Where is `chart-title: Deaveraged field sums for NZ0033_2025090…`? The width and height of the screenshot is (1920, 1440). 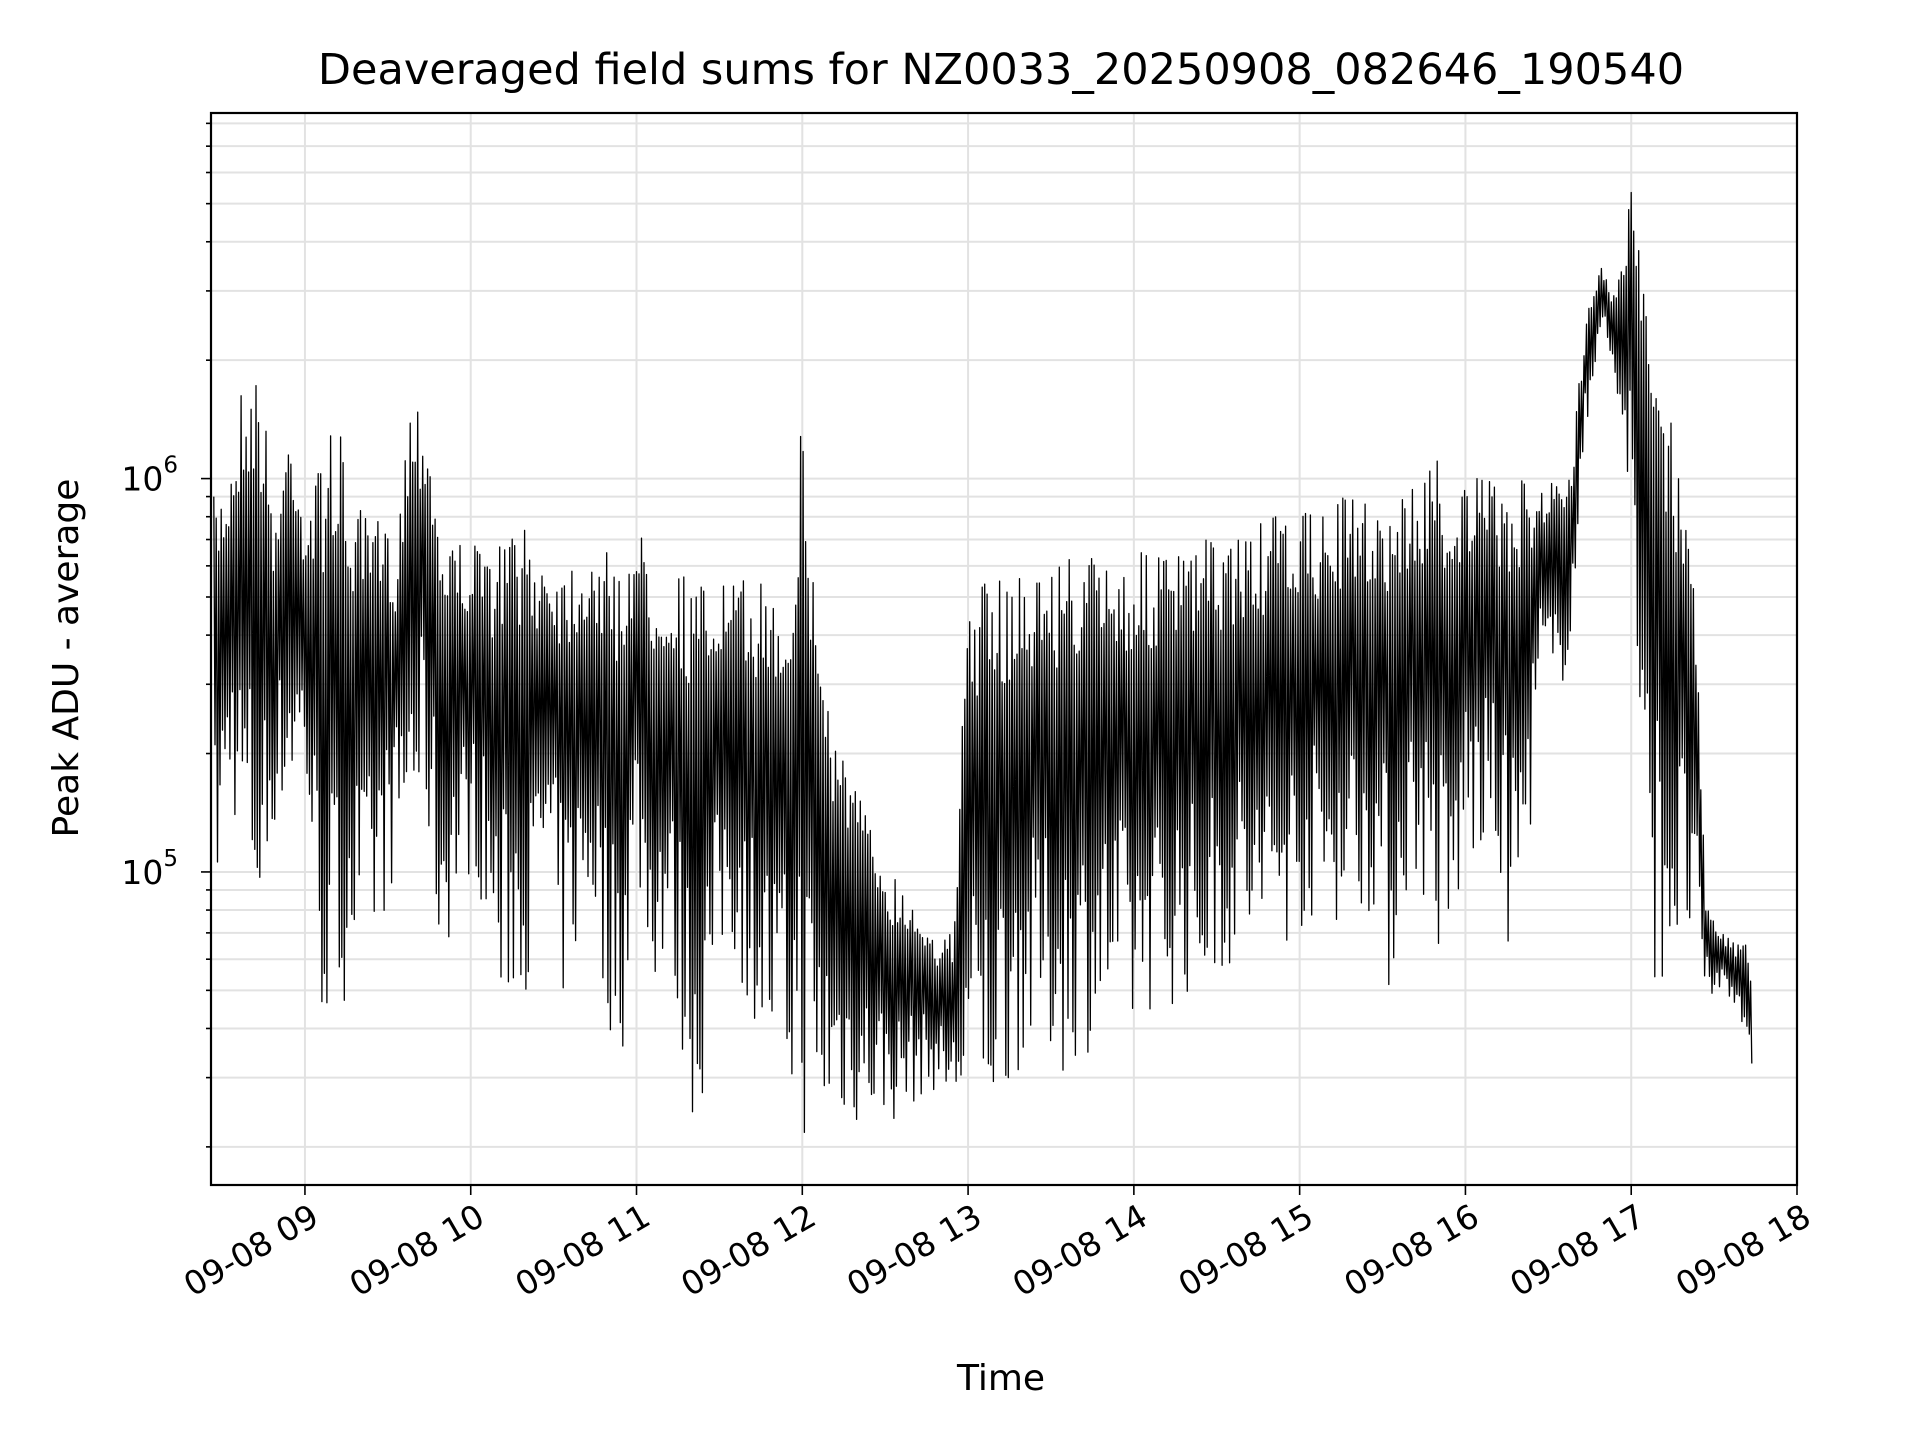 chart-title: Deaveraged field sums for NZ0033_2025090… is located at coordinates (1001, 70).